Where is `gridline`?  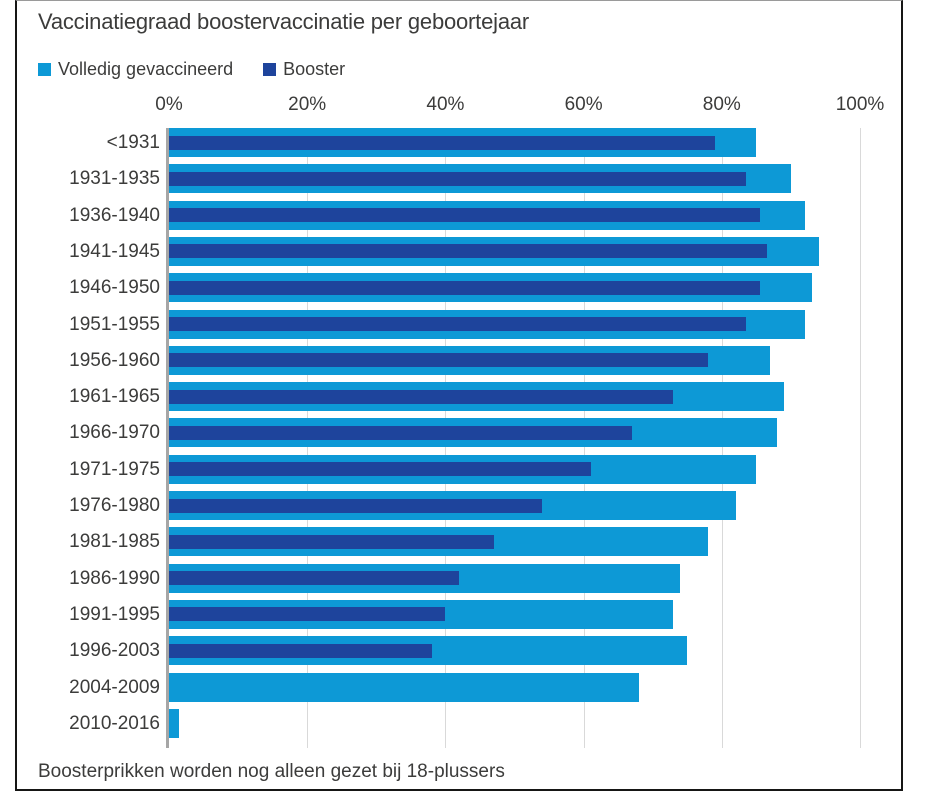 gridline is located at coordinates (860, 438).